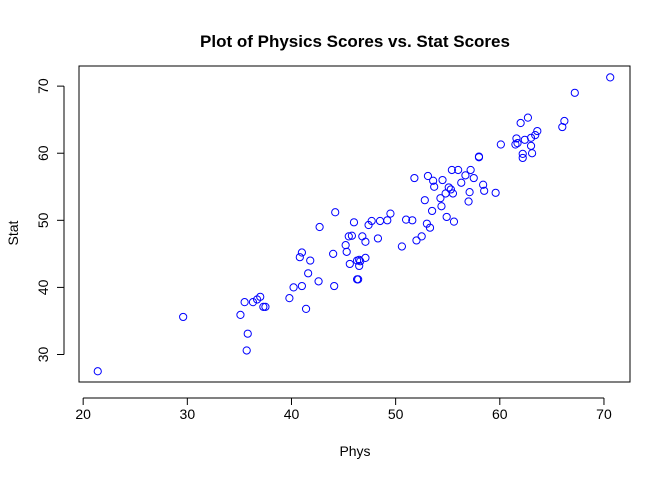  I want to click on x-tick-label: 60, so click(500, 414).